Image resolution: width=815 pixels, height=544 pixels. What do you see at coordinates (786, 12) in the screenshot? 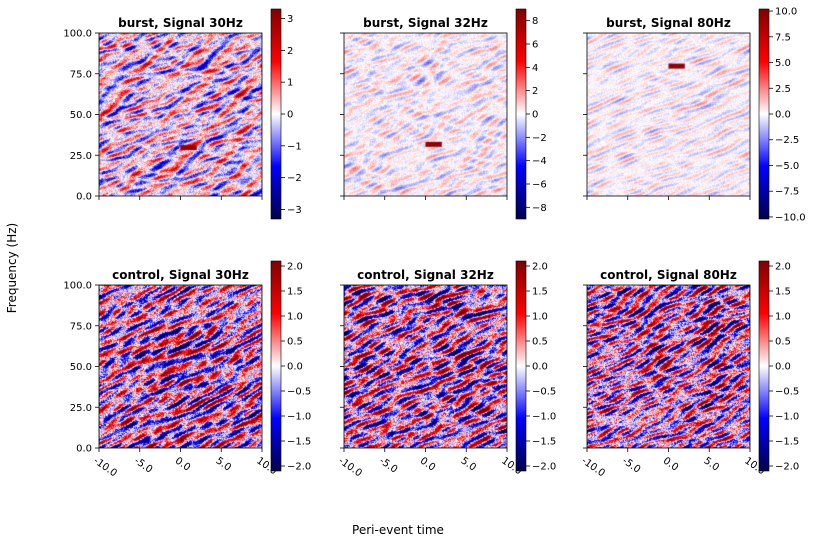
I see `colorbar-tick-label: 10.0` at bounding box center [786, 12].